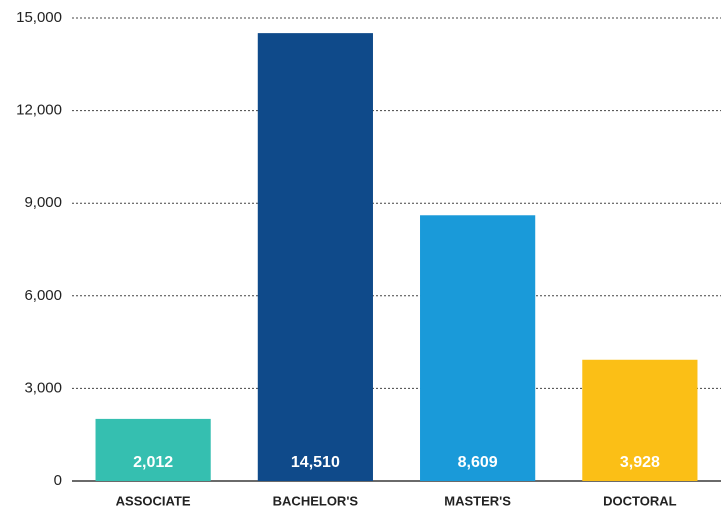 Image resolution: width=721 pixels, height=513 pixels. Describe the element at coordinates (315, 462) in the screenshot. I see `value-label: 14,510` at that location.